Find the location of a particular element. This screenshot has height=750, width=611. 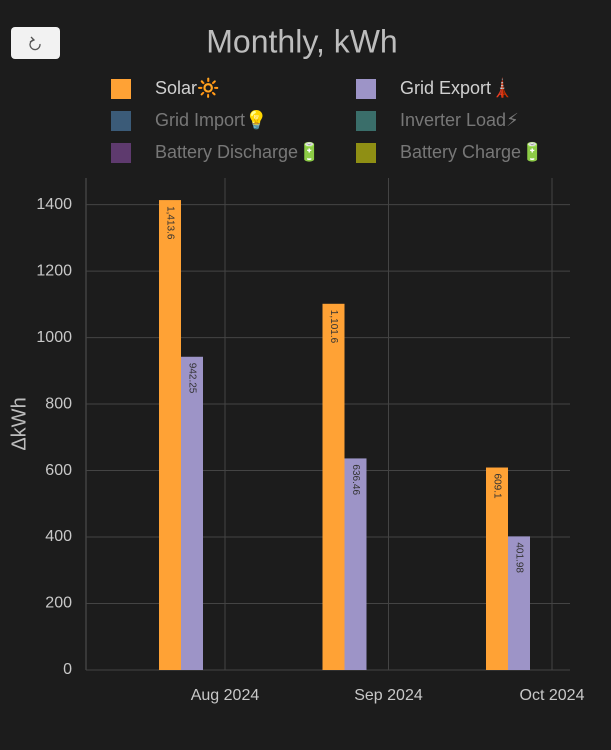

refresh-button is located at coordinates (35, 43).